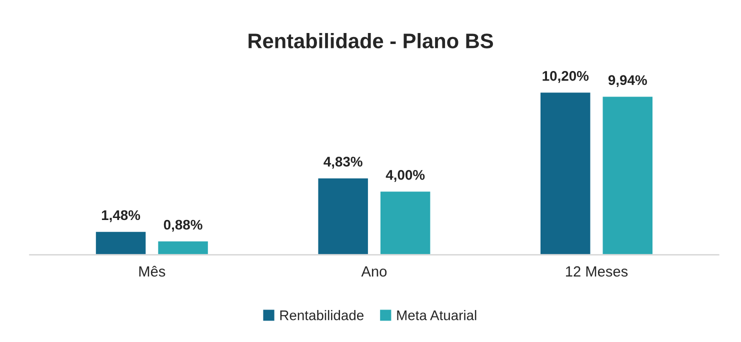 Image resolution: width=741 pixels, height=342 pixels. I want to click on x-tick-label: Mês, so click(152, 271).